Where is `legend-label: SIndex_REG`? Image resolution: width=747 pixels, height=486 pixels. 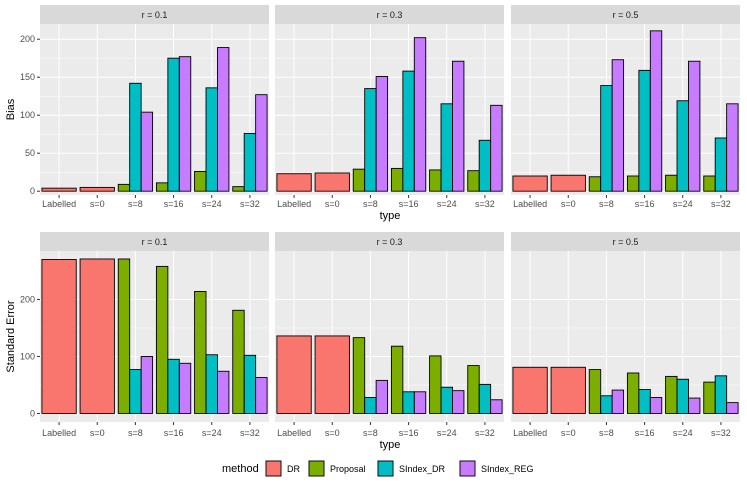 legend-label: SIndex_REG is located at coordinates (507, 469).